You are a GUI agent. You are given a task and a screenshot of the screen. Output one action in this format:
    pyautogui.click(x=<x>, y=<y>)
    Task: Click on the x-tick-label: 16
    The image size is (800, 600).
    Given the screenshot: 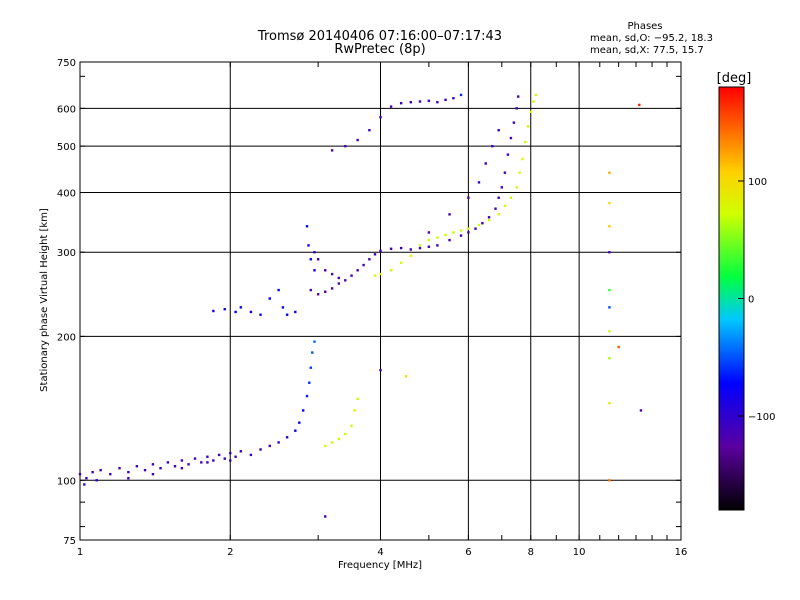 What is the action you would take?
    pyautogui.click(x=681, y=552)
    